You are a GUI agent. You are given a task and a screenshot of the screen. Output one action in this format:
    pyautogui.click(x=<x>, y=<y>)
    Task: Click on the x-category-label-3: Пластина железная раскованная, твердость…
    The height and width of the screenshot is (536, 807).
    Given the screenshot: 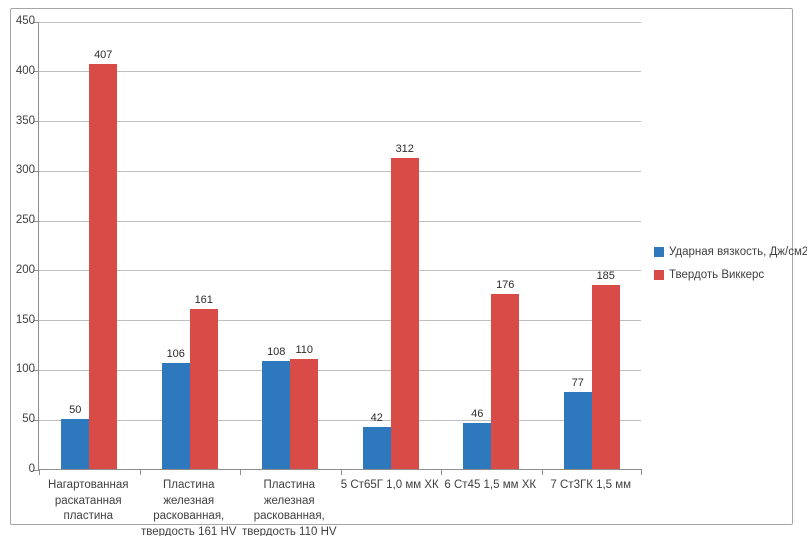 What is the action you would take?
    pyautogui.click(x=289, y=507)
    